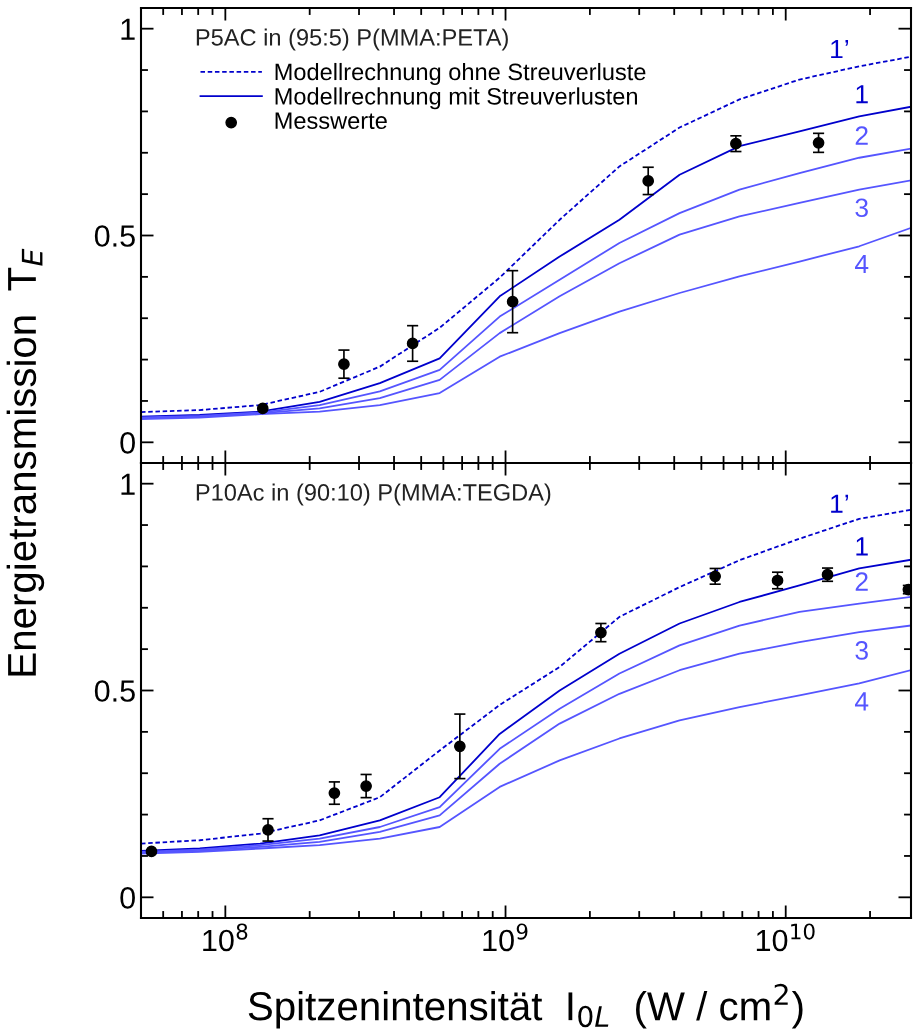  What do you see at coordinates (352, 39) in the screenshot?
I see `text: P5AC in (95:5) P(MMA:PETA)` at bounding box center [352, 39].